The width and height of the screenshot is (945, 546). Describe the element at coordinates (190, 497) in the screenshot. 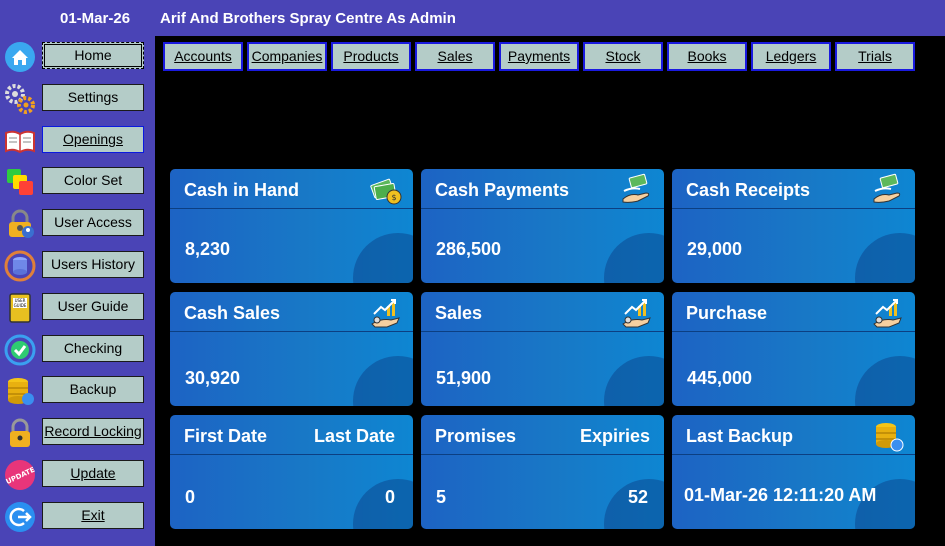

I see `first-date-value: 0` at that location.